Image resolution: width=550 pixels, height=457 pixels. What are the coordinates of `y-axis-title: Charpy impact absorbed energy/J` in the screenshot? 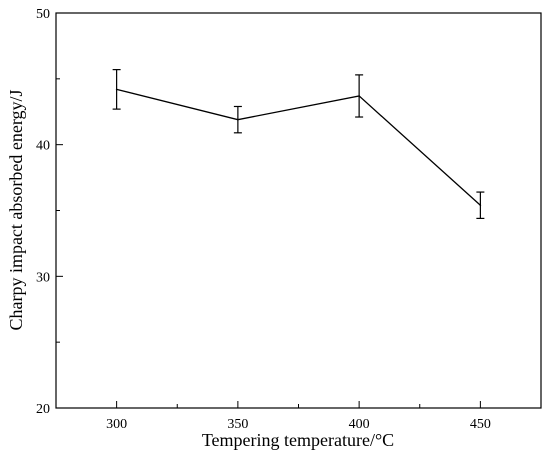 It's located at (16, 209).